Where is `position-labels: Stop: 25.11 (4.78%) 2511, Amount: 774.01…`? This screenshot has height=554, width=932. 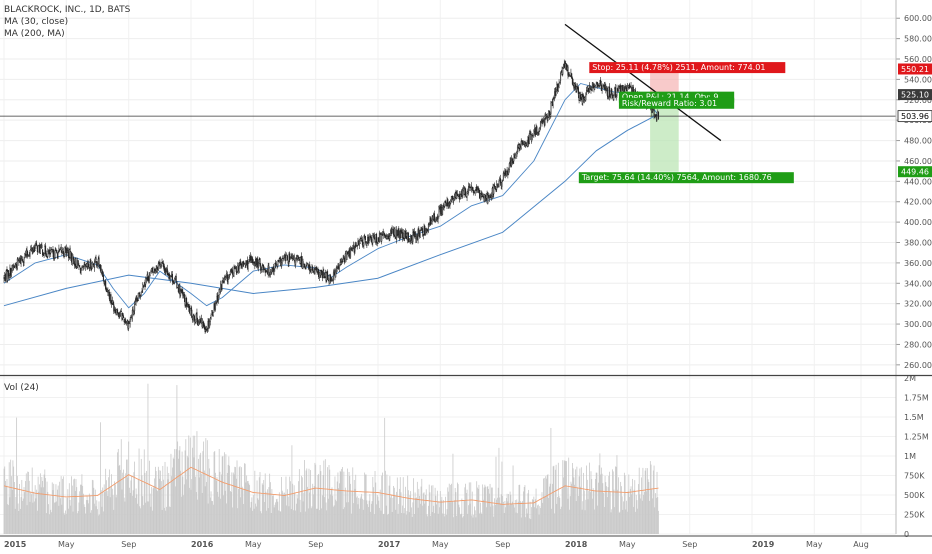
position-labels: Stop: 25.11 (4.78%) 2511, Amount: 774.01… is located at coordinates (755, 123).